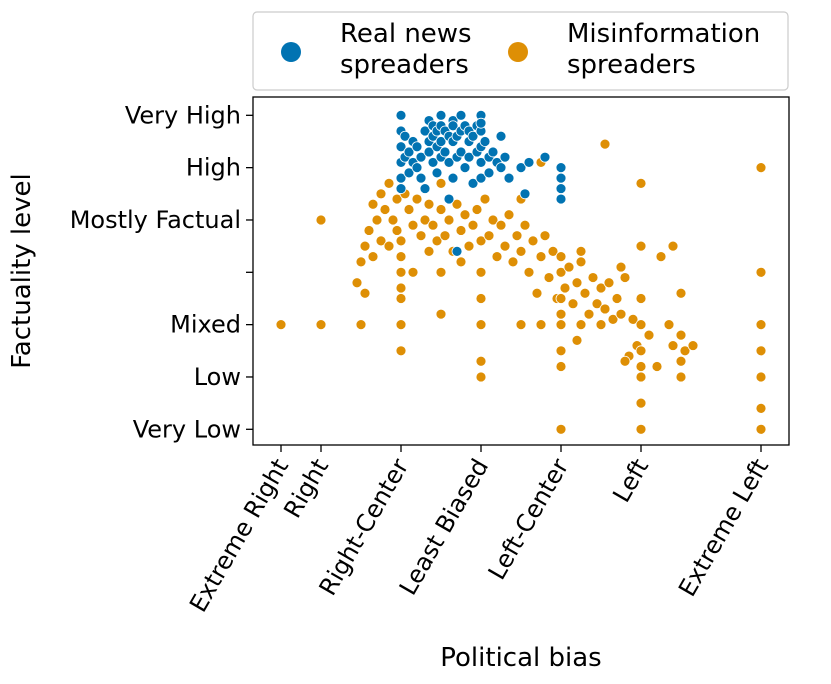 Image resolution: width=831 pixels, height=684 pixels. What do you see at coordinates (291, 52) in the screenshot?
I see `legend-marker-real-news` at bounding box center [291, 52].